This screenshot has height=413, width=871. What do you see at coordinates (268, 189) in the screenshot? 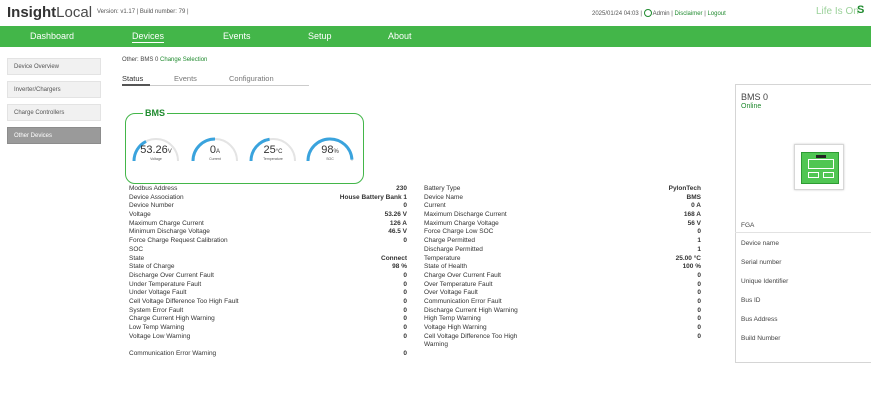
I see `property-row: Modbus Address 230` at bounding box center [268, 189].